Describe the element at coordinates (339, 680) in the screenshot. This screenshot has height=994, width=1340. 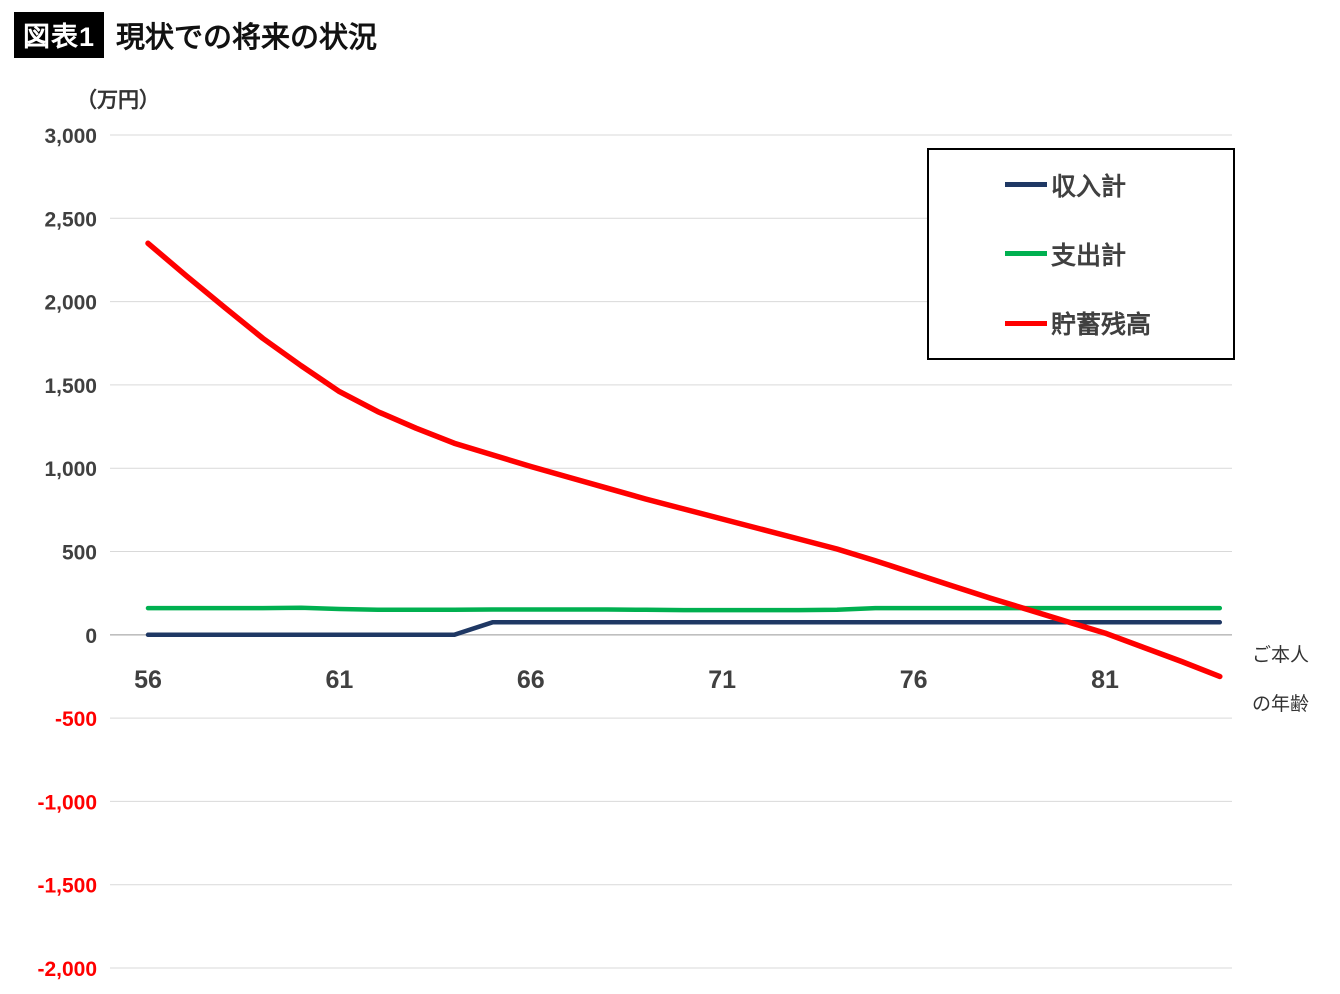
I see `x-tick-label: 61` at that location.